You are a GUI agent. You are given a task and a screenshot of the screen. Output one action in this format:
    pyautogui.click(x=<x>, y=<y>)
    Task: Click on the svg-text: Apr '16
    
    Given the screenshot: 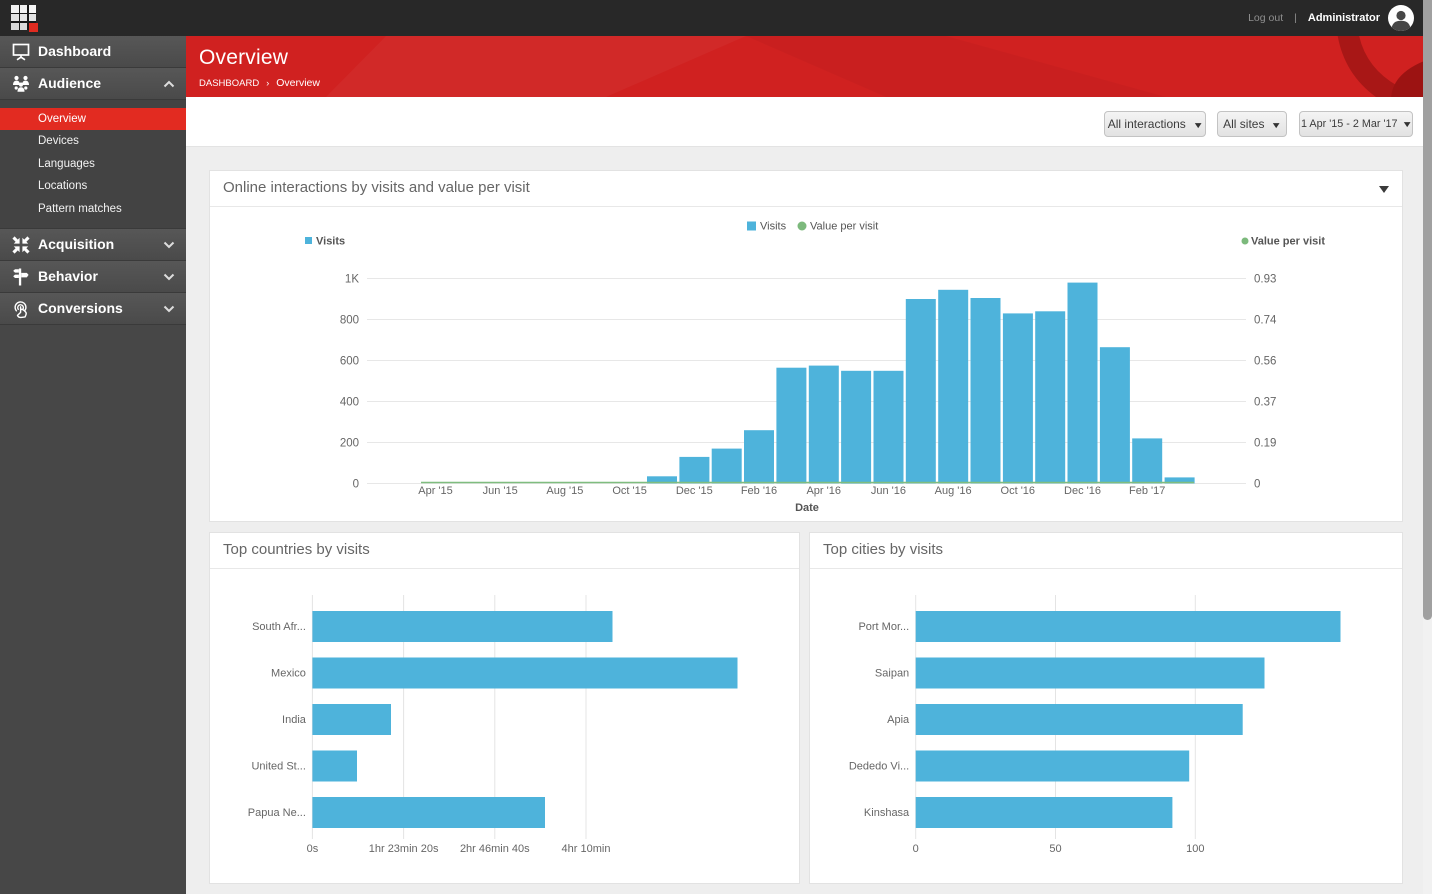 What is the action you would take?
    pyautogui.click(x=823, y=491)
    